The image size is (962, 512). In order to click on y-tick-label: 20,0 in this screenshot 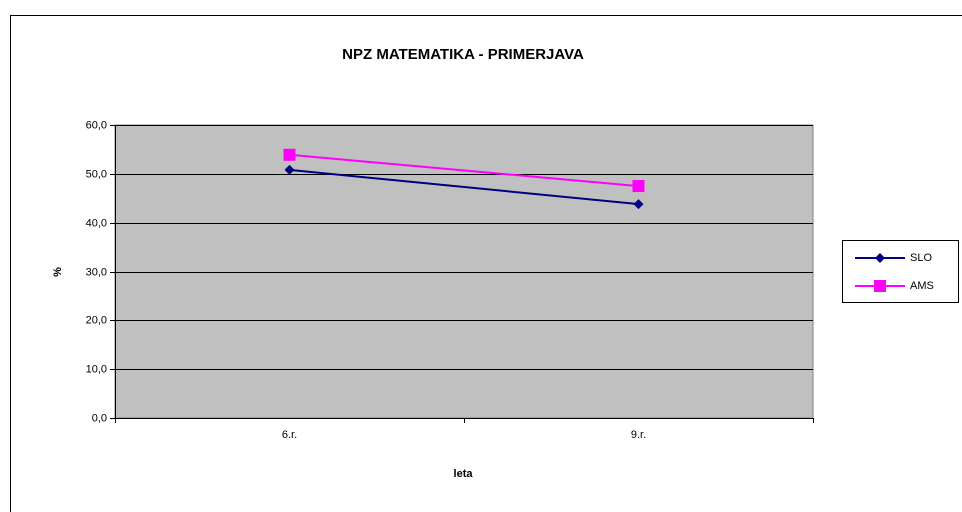, I will do `click(96, 320)`.